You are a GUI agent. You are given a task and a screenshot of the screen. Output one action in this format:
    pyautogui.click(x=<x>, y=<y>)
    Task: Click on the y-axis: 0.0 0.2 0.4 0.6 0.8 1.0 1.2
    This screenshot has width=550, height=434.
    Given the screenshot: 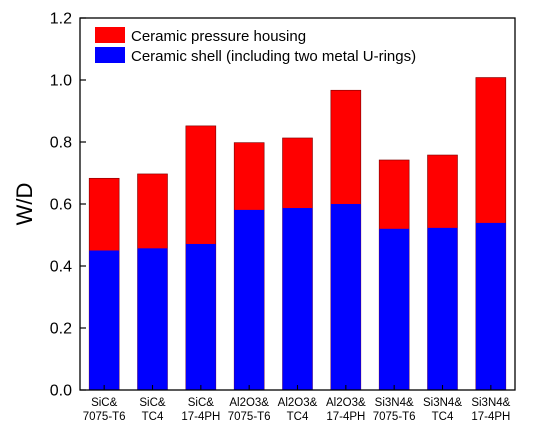 What is the action you would take?
    pyautogui.click(x=68, y=205)
    